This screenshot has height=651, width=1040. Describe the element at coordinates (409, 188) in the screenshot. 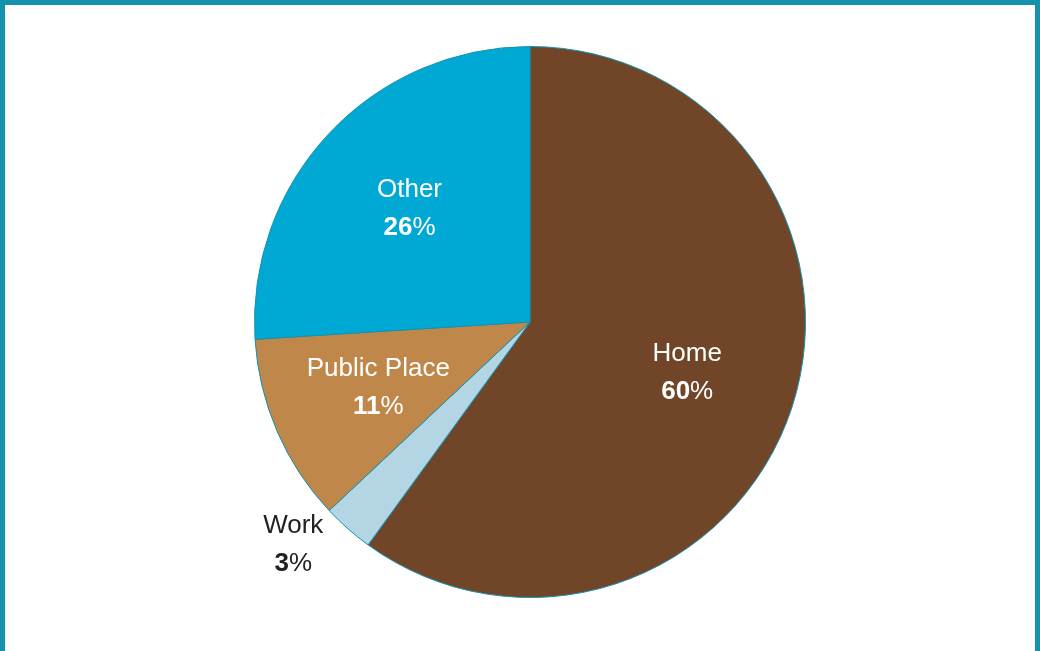

I see `slice-label: Other` at that location.